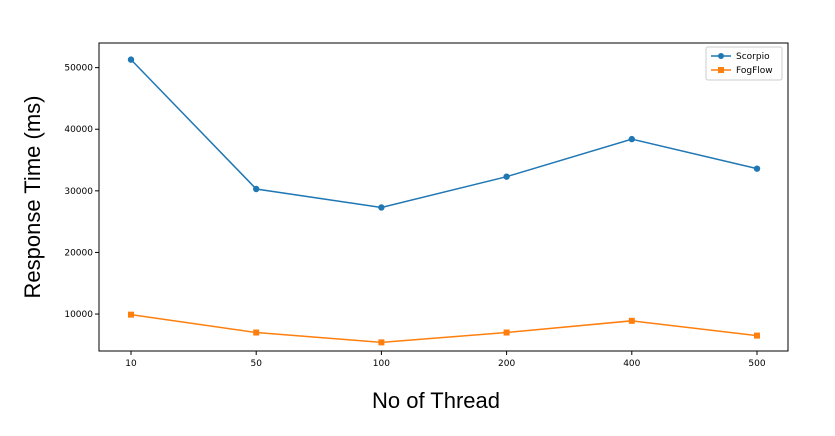  Describe the element at coordinates (721, 70) in the screenshot. I see `legend-marker-fogflow` at that location.